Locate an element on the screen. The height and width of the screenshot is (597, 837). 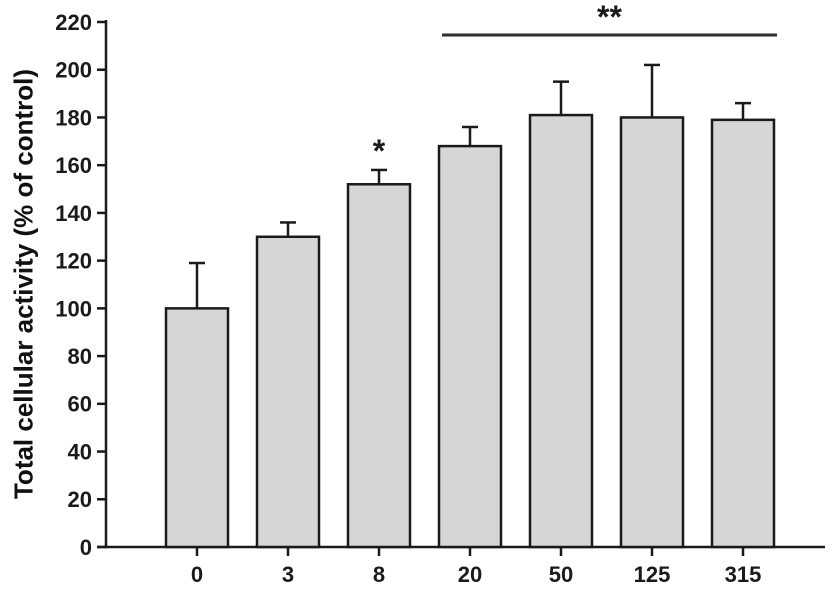
y-tick-label: 60 is located at coordinates (80, 404).